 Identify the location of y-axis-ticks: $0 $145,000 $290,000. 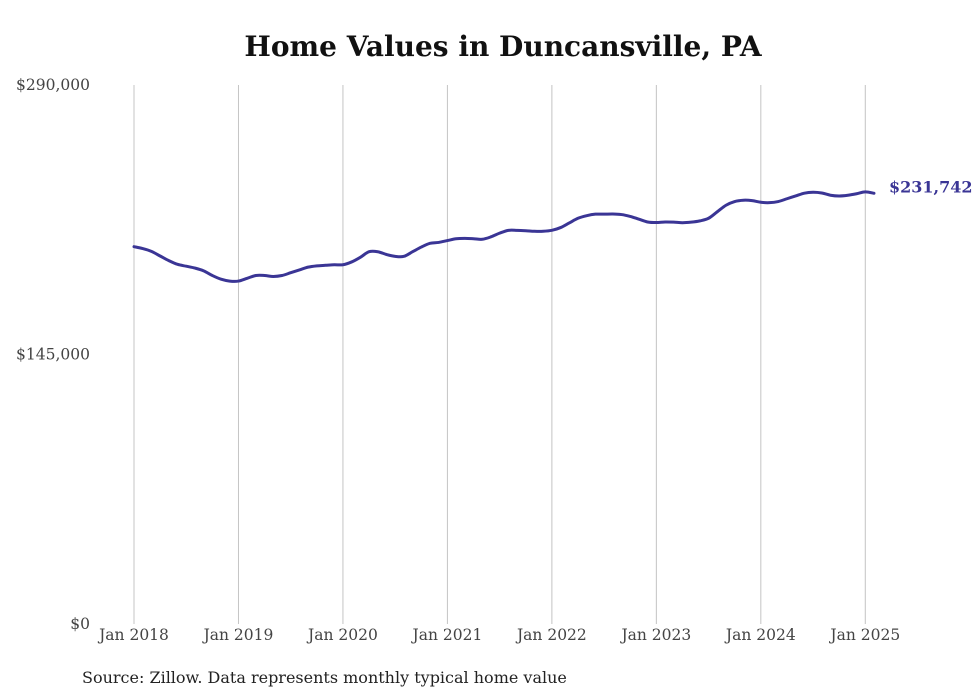
(53, 354).